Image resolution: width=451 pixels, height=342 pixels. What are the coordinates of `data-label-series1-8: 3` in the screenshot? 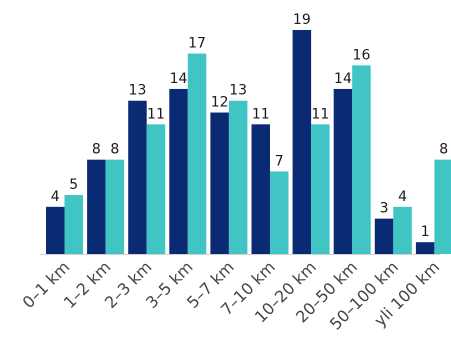 It's located at (384, 209).